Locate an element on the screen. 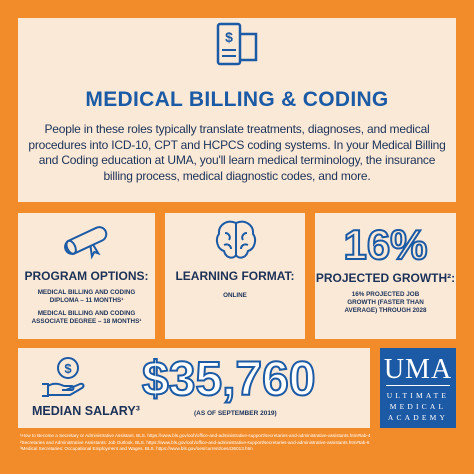 This screenshot has height=474, width=474. card-title: PROGRAM OPTIONS: is located at coordinates (86, 276).